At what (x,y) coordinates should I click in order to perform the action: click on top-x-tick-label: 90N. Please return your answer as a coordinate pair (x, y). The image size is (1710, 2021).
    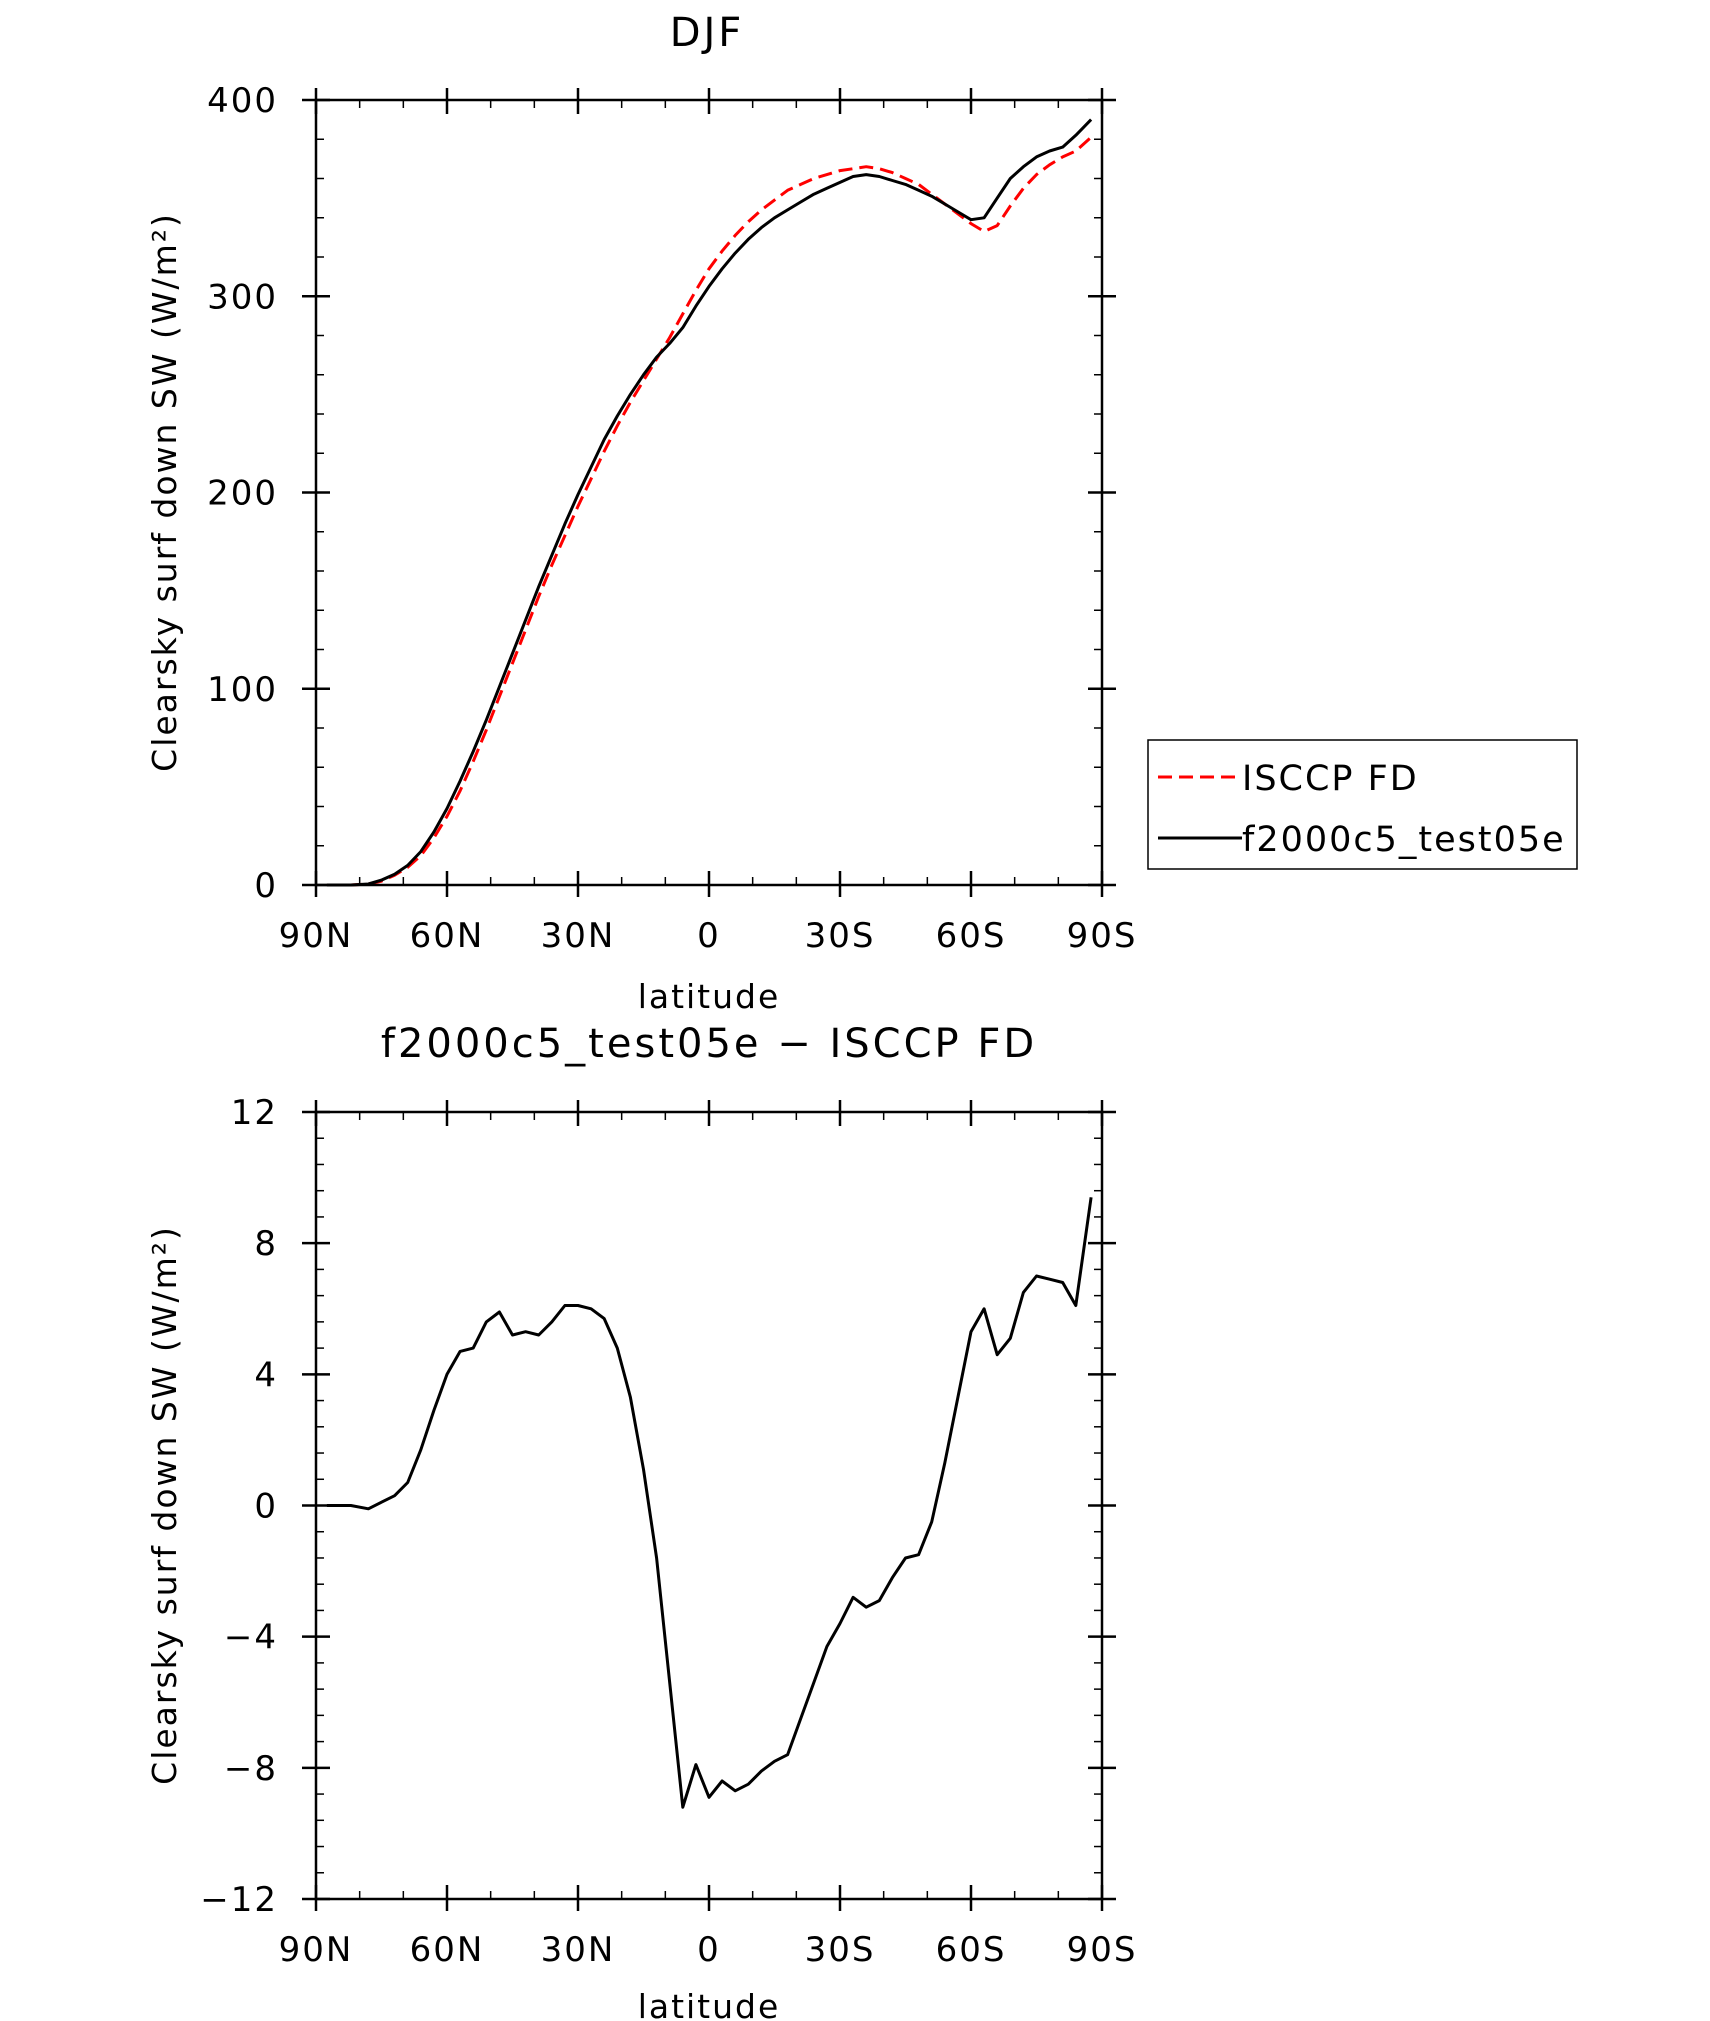
    Looking at the image, I should click on (316, 936).